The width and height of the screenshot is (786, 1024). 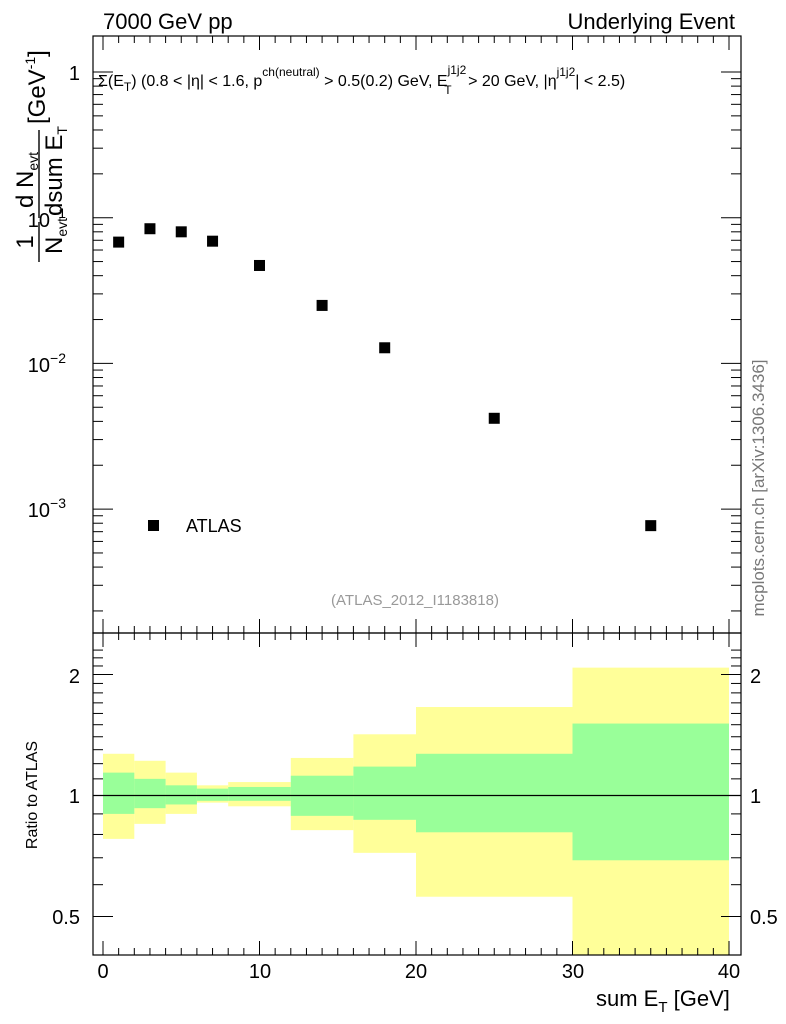 I want to click on inner-band-group, so click(x=416, y=792).